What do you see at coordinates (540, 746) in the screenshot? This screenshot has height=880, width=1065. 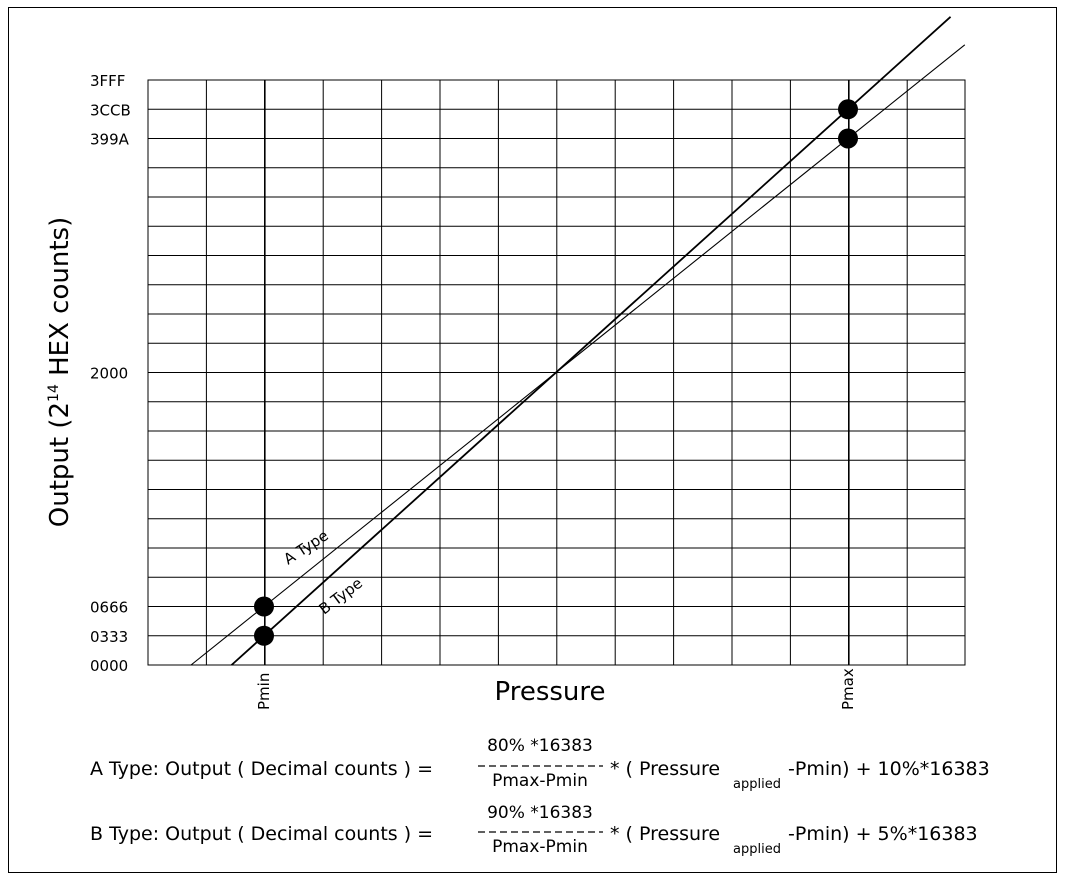 I see `formula-a-numerator: 80% *16383` at bounding box center [540, 746].